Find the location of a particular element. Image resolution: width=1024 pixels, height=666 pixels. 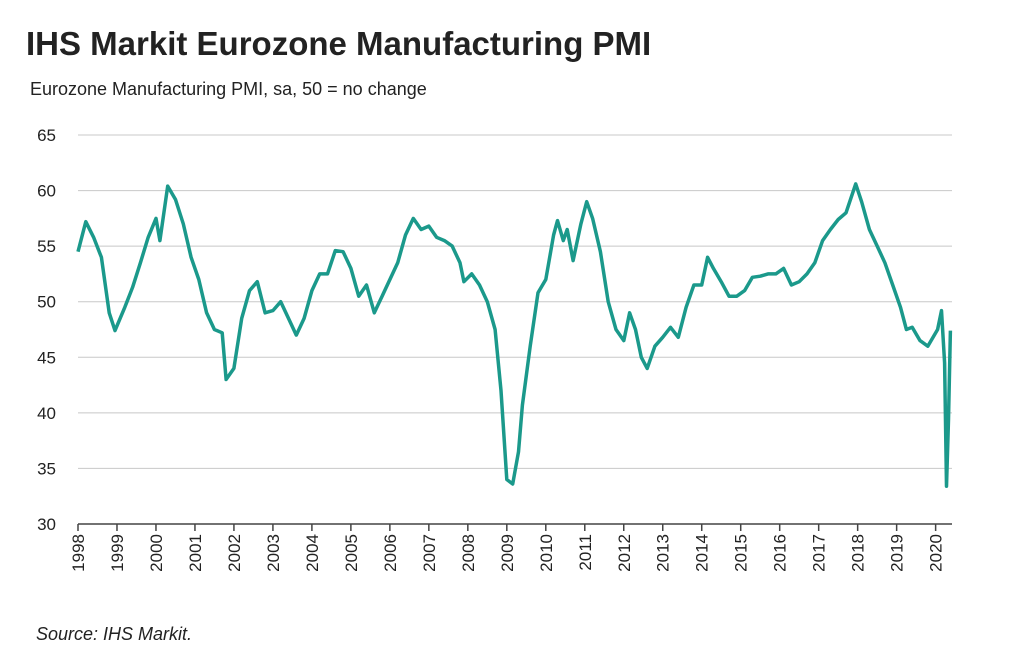

chart-title: IHS Markit Eurozone Manufacturing PMI is located at coordinates (338, 43).